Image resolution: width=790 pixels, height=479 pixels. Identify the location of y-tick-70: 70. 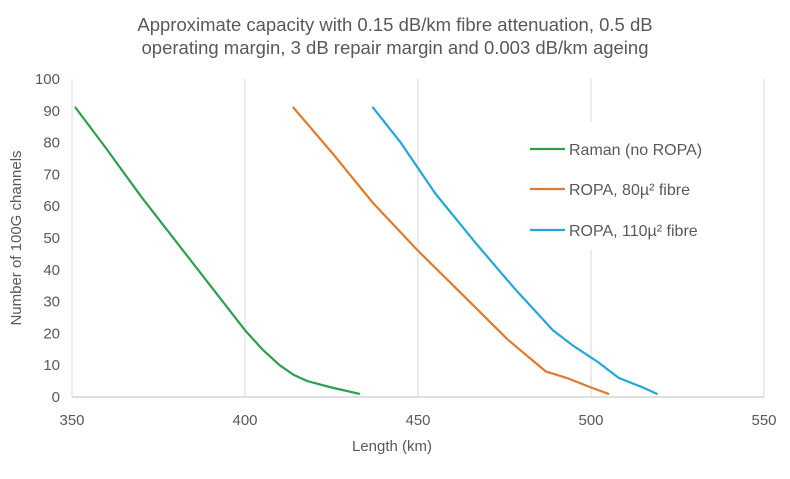
(51, 174).